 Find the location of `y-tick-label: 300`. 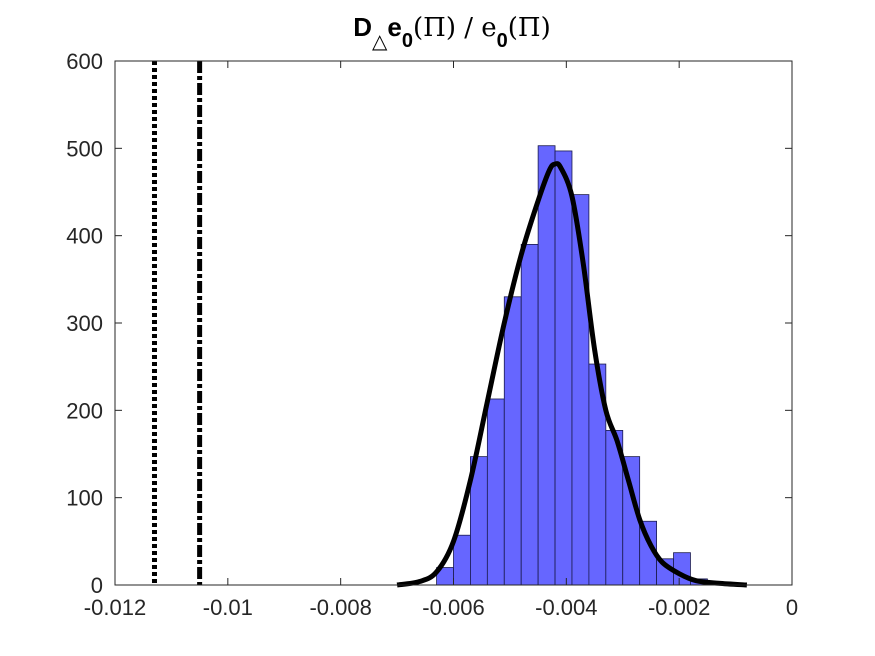

y-tick-label: 300 is located at coordinates (84, 323).